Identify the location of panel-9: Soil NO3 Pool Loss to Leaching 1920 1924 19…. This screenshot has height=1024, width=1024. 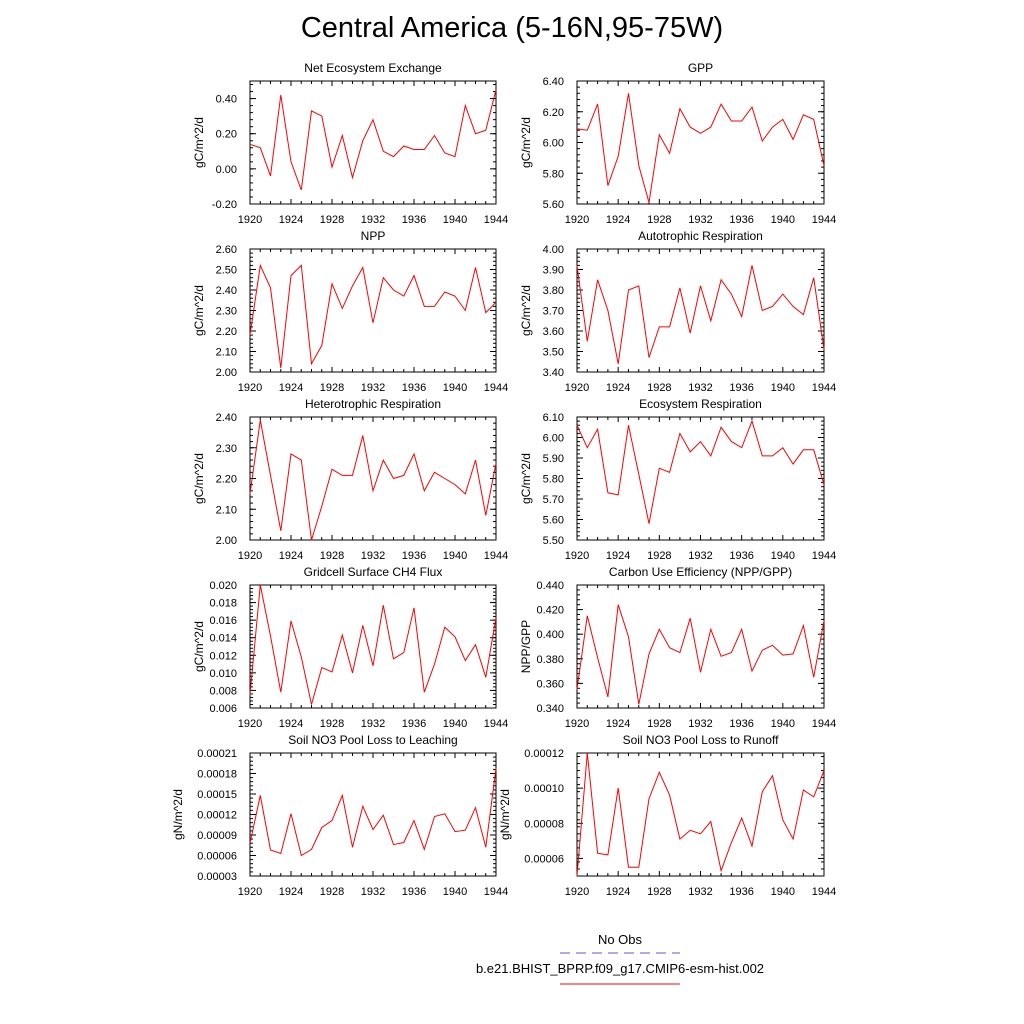
(339, 815).